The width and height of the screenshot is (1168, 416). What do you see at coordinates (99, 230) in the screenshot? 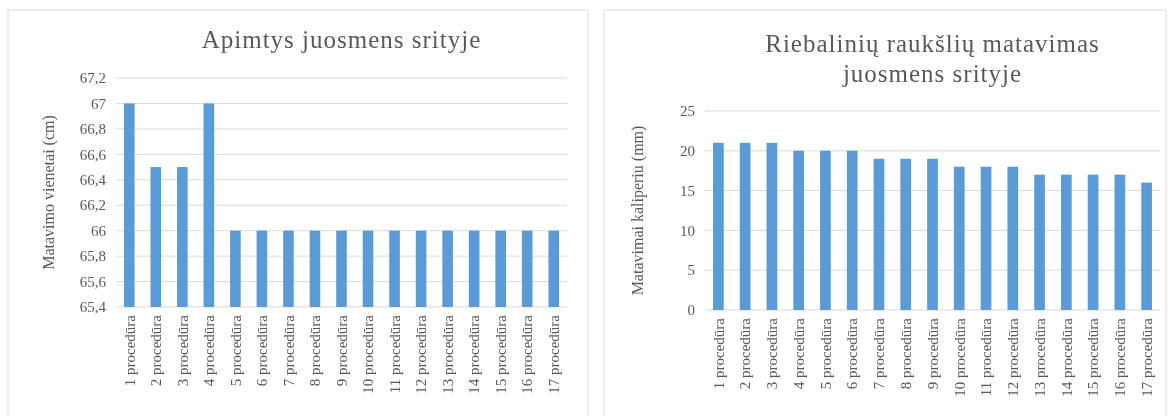
I see `y-tick-label: 66` at bounding box center [99, 230].